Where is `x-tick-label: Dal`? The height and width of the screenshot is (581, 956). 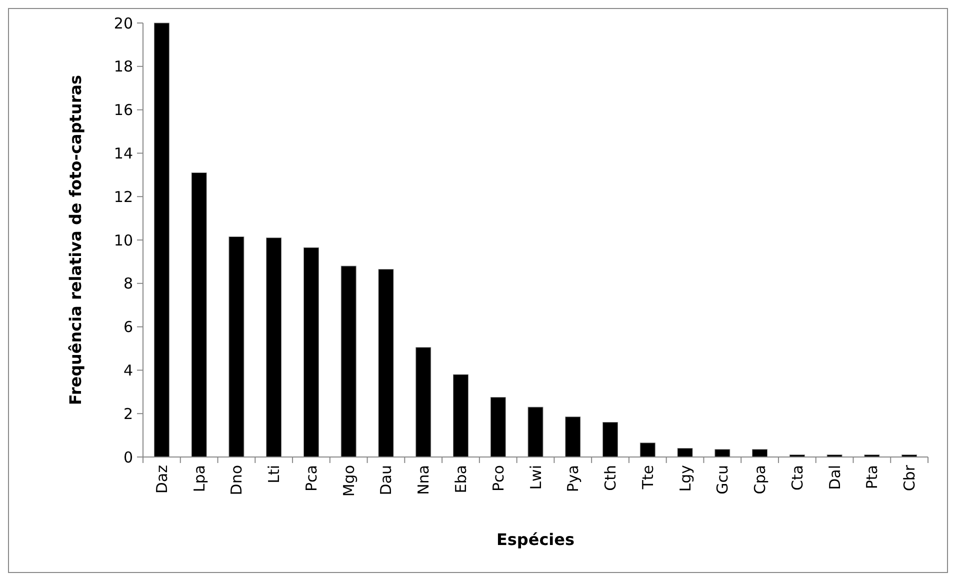
x-tick-label: Dal is located at coordinates (835, 477).